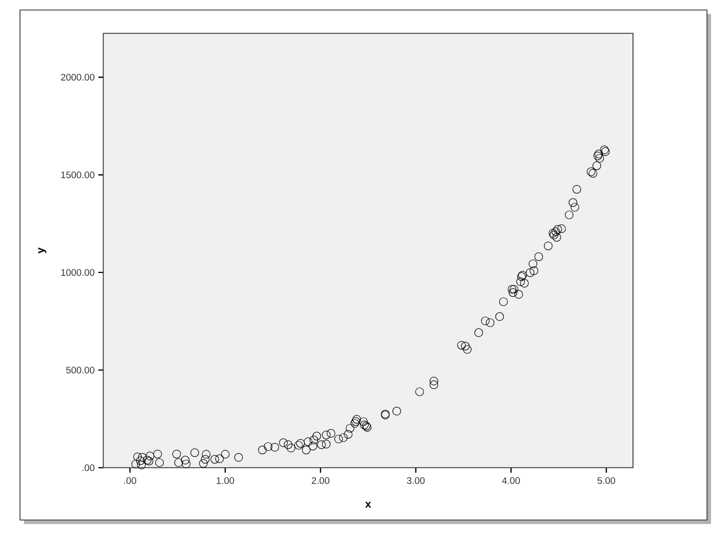 The height and width of the screenshot is (559, 727). I want to click on x-tick-label: 4.00, so click(511, 480).